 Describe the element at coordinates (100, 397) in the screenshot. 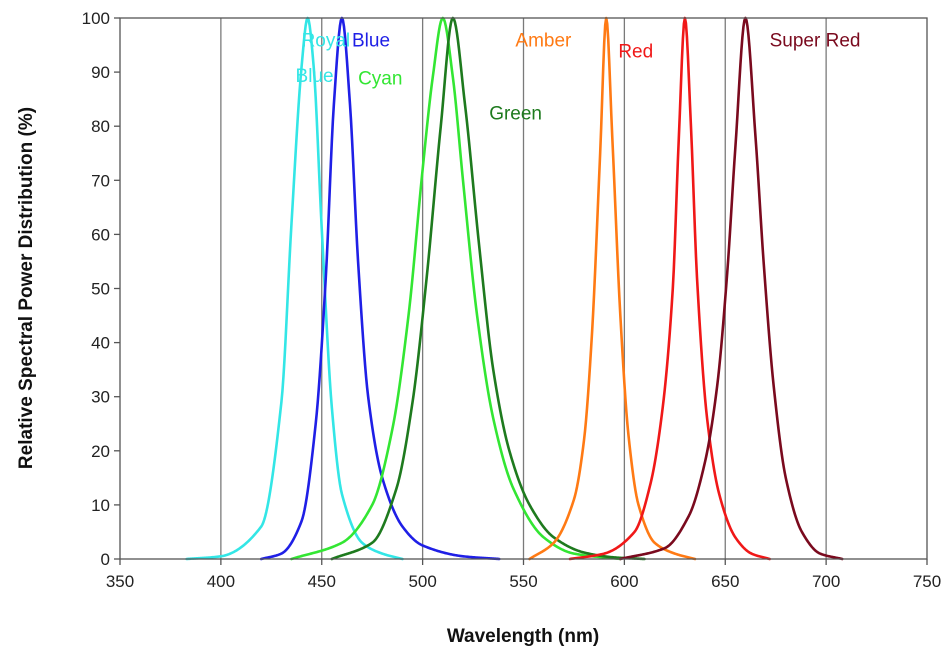

I see `y-tick-label-30: 30` at that location.